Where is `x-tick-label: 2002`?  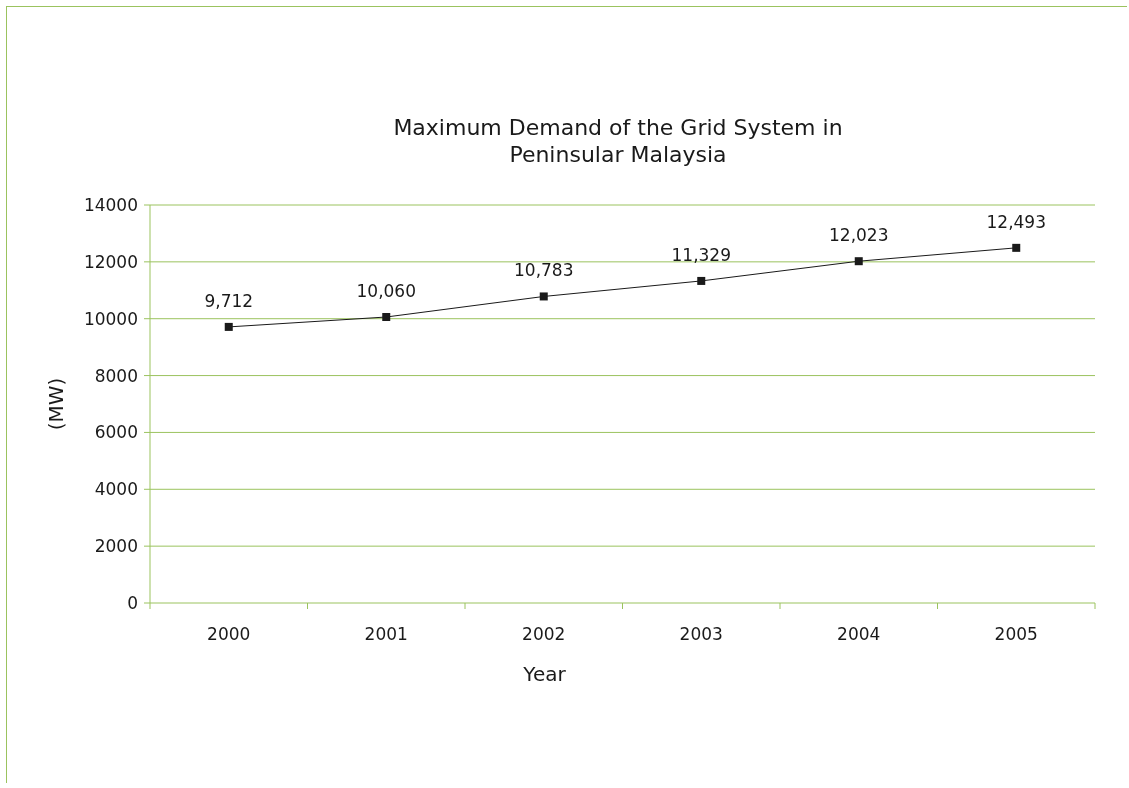
x-tick-label: 2002 is located at coordinates (544, 634).